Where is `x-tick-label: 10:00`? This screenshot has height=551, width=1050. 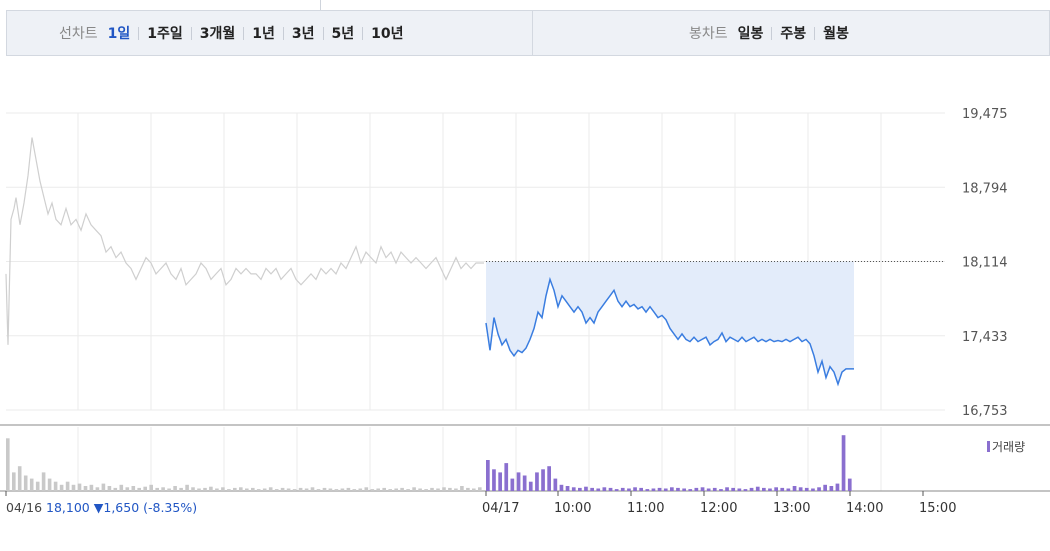
x-tick-label: 10:00 is located at coordinates (572, 508).